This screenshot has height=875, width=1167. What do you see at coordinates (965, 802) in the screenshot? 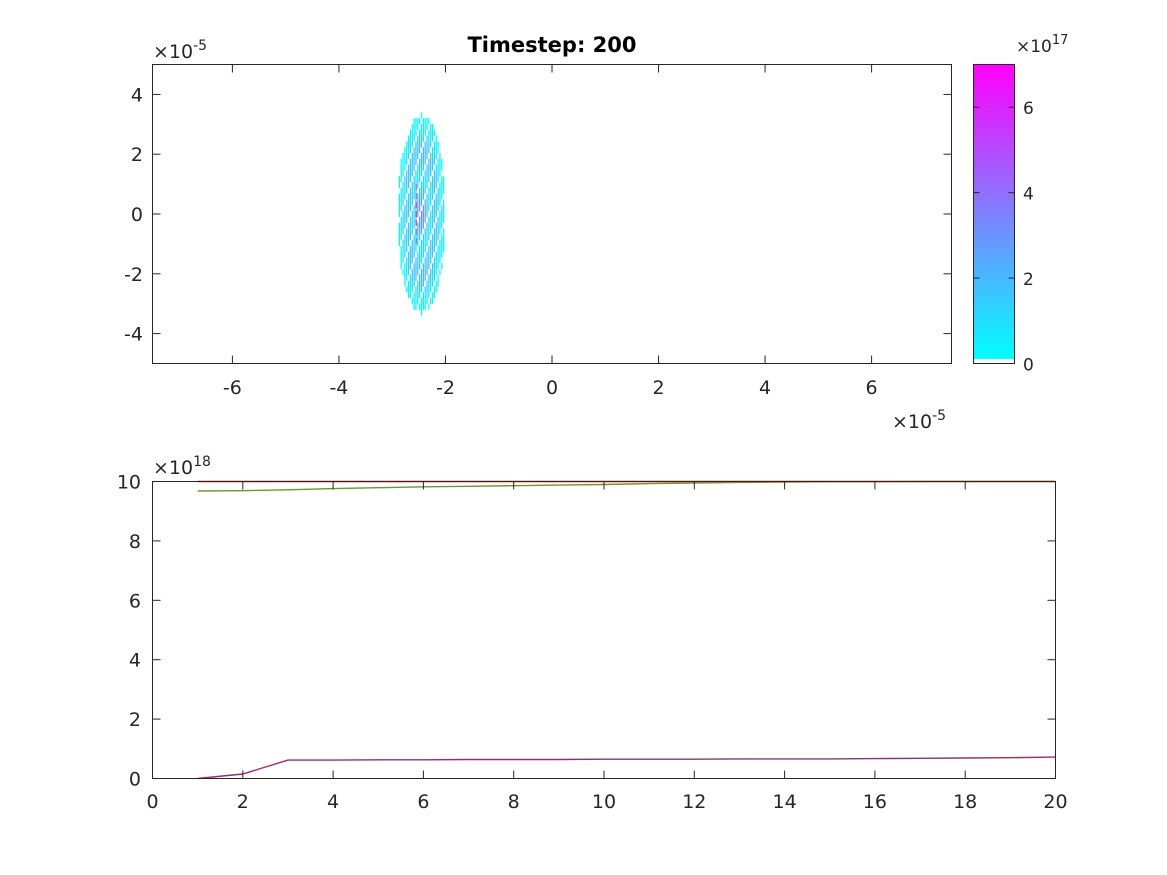
I see `x-tick-label: 18` at bounding box center [965, 802].